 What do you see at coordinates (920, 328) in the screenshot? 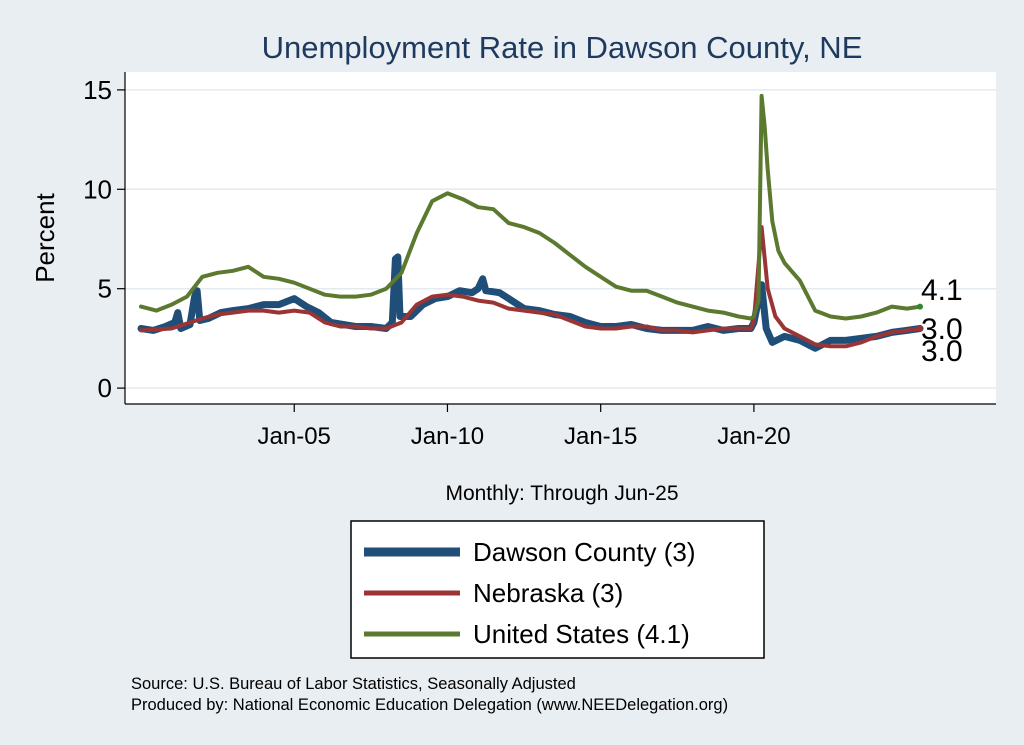
I see `series-end-marker-nebraska` at bounding box center [920, 328].